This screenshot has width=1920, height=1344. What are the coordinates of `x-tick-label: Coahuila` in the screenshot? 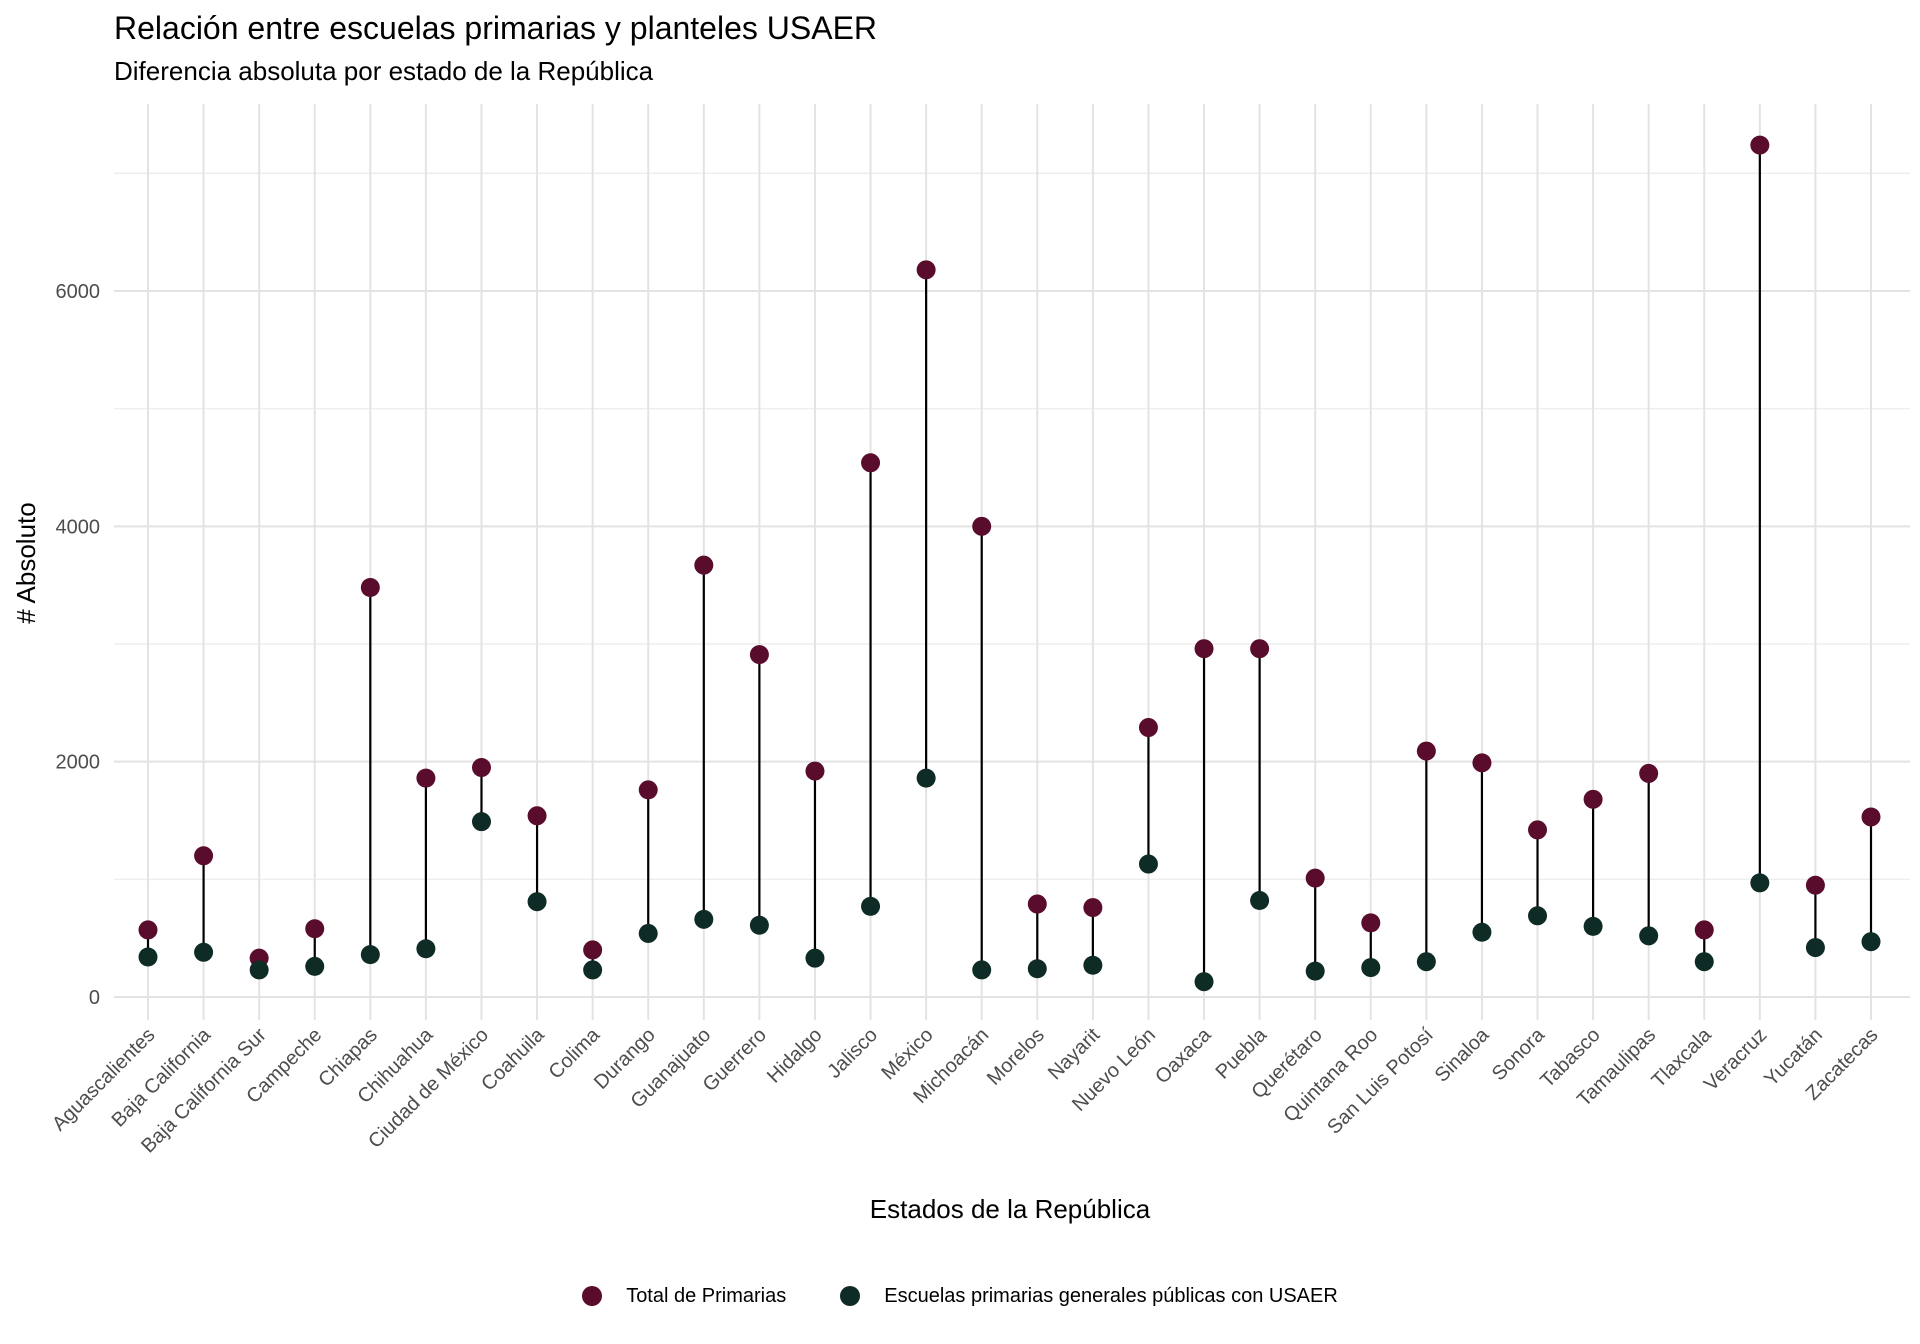 It's located at (513, 1059).